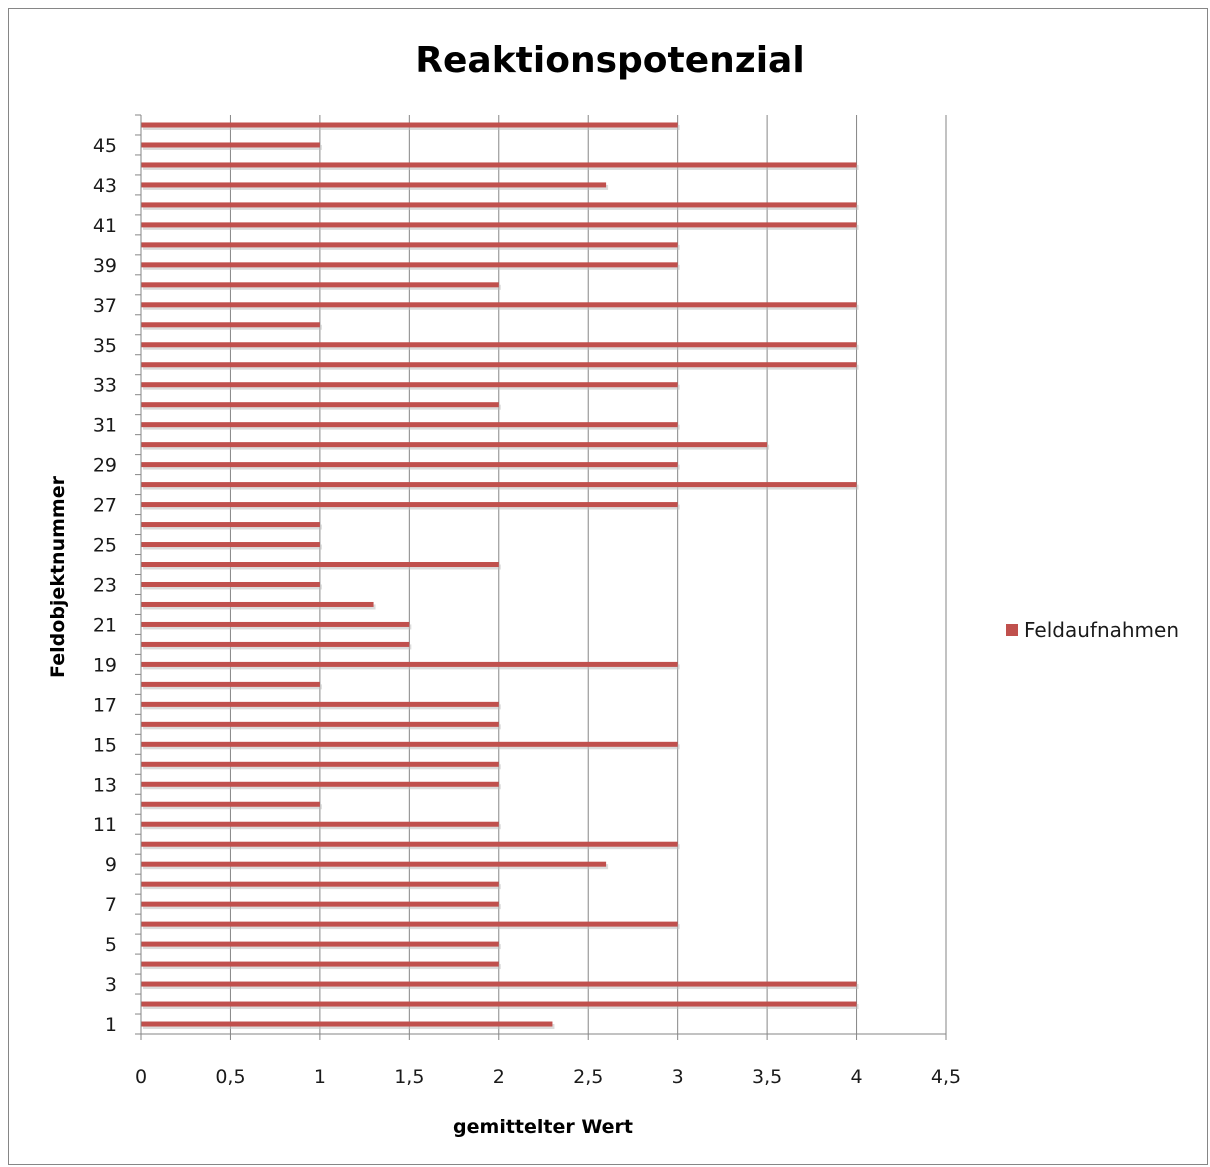 This screenshot has width=1210, height=1167. I want to click on x-tick-label: 4, so click(857, 1077).